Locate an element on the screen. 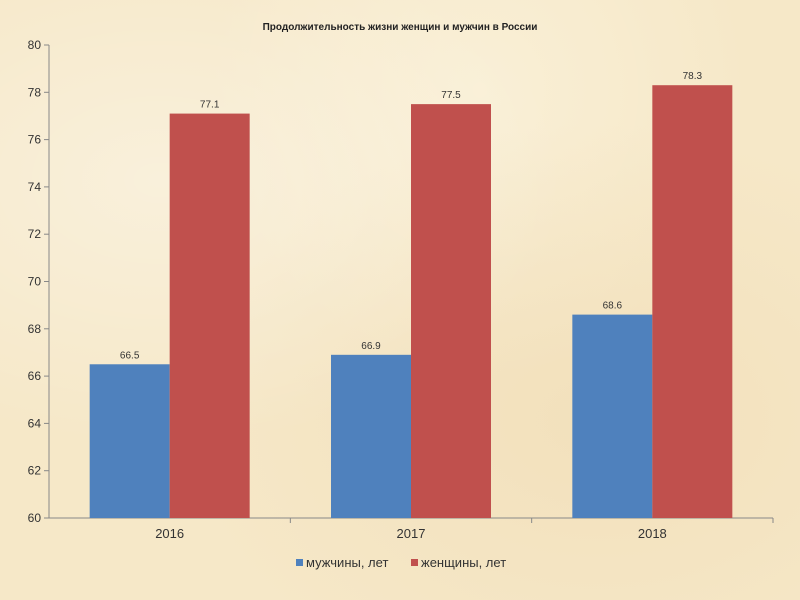 The width and height of the screenshot is (800, 600). y-tick-label: 70 is located at coordinates (35, 282).